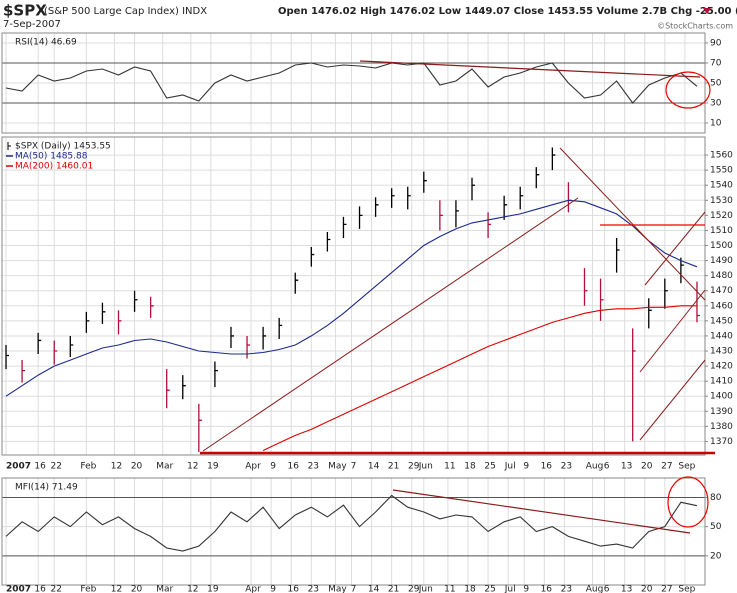  Describe the element at coordinates (88, 467) in the screenshot. I see `x-tick-label: Feb` at that location.